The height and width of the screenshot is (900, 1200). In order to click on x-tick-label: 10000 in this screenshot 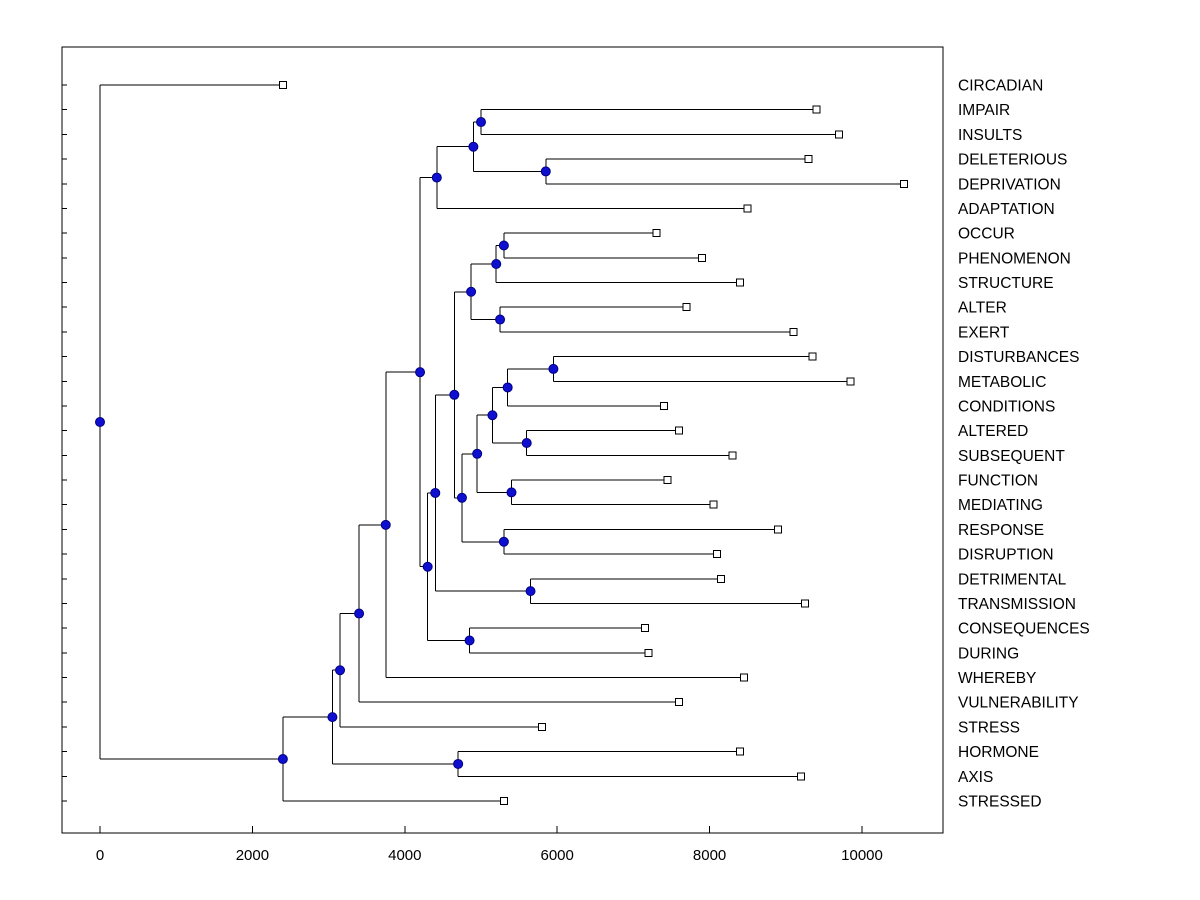, I will do `click(862, 855)`.